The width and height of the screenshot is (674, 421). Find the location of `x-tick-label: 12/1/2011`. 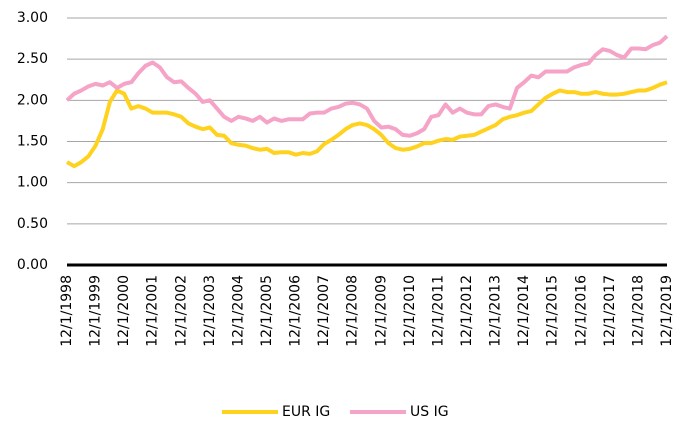

x-tick-label: 12/1/2011 is located at coordinates (438, 311).